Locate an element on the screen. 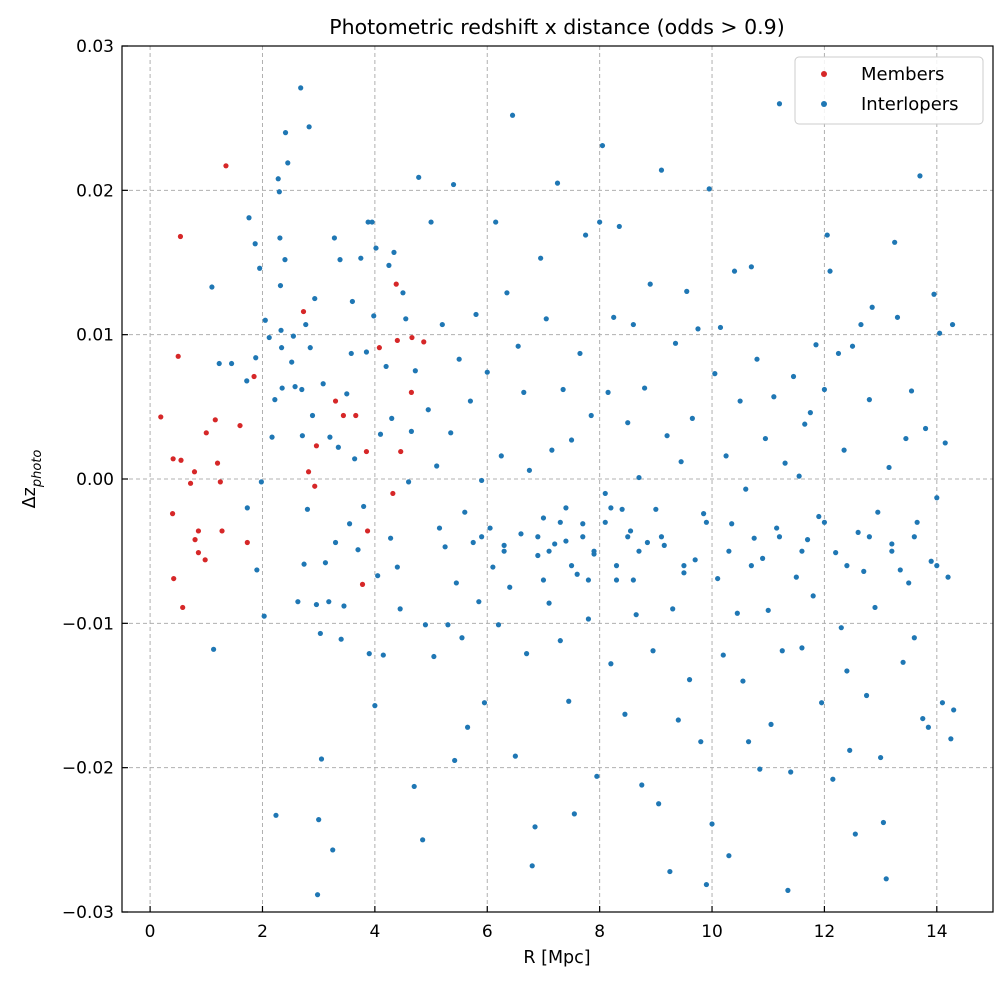 The image size is (1008, 988). y-axis-label-main: Δz is located at coordinates (30, 497).